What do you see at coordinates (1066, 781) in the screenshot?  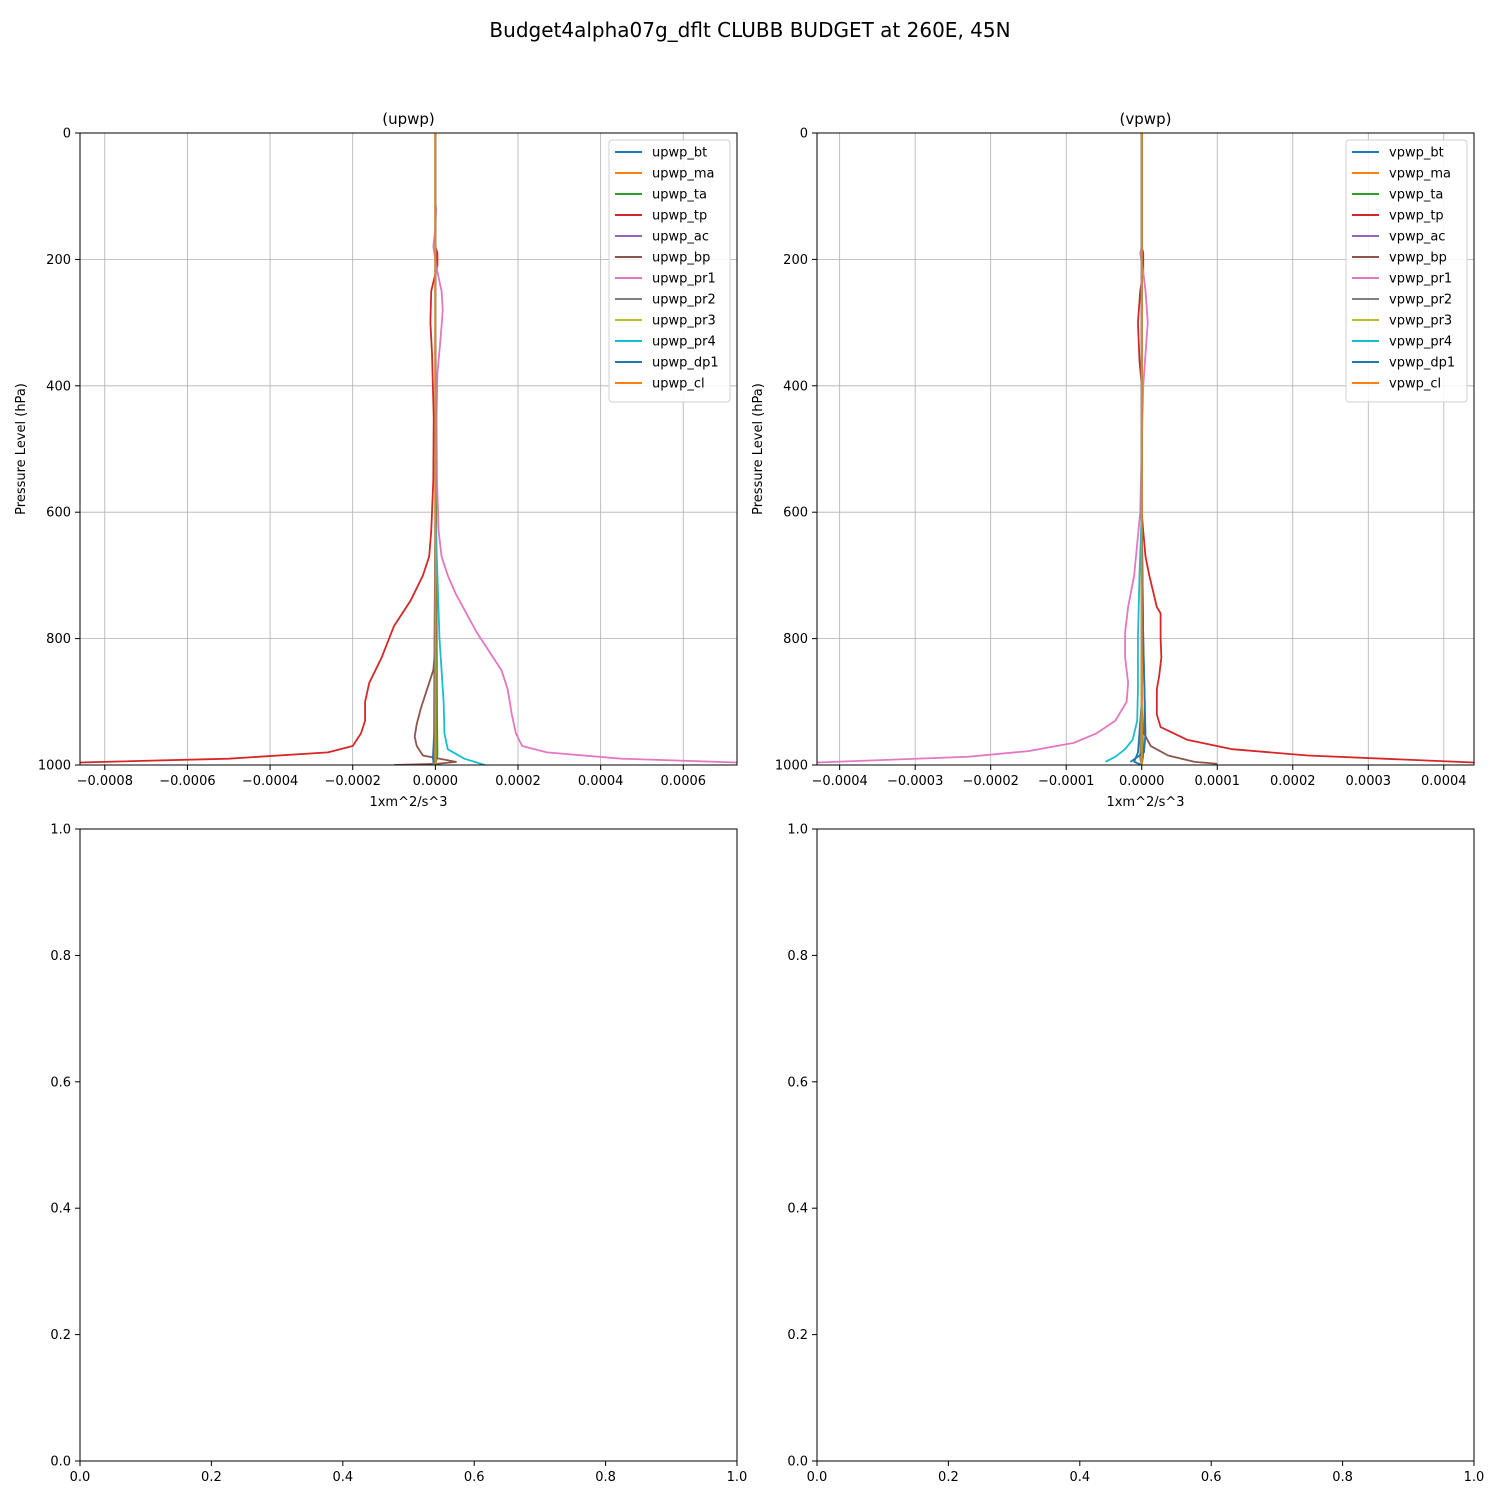 I see `x-tick-label: −0.0001` at bounding box center [1066, 781].